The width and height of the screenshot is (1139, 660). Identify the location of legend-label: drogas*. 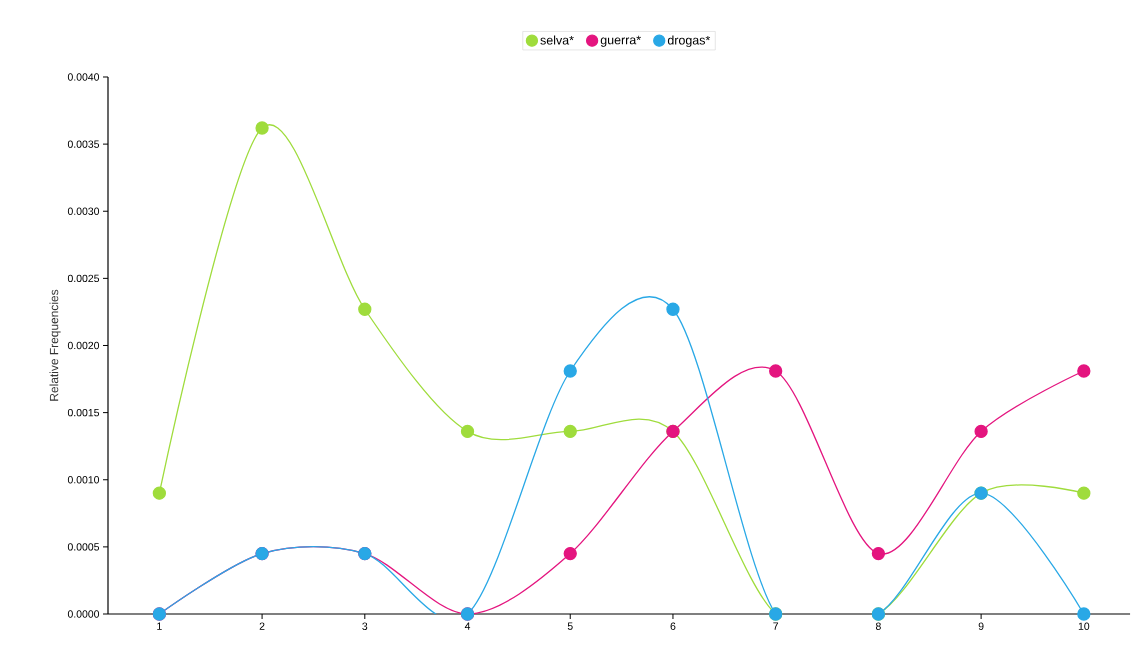
(689, 41).